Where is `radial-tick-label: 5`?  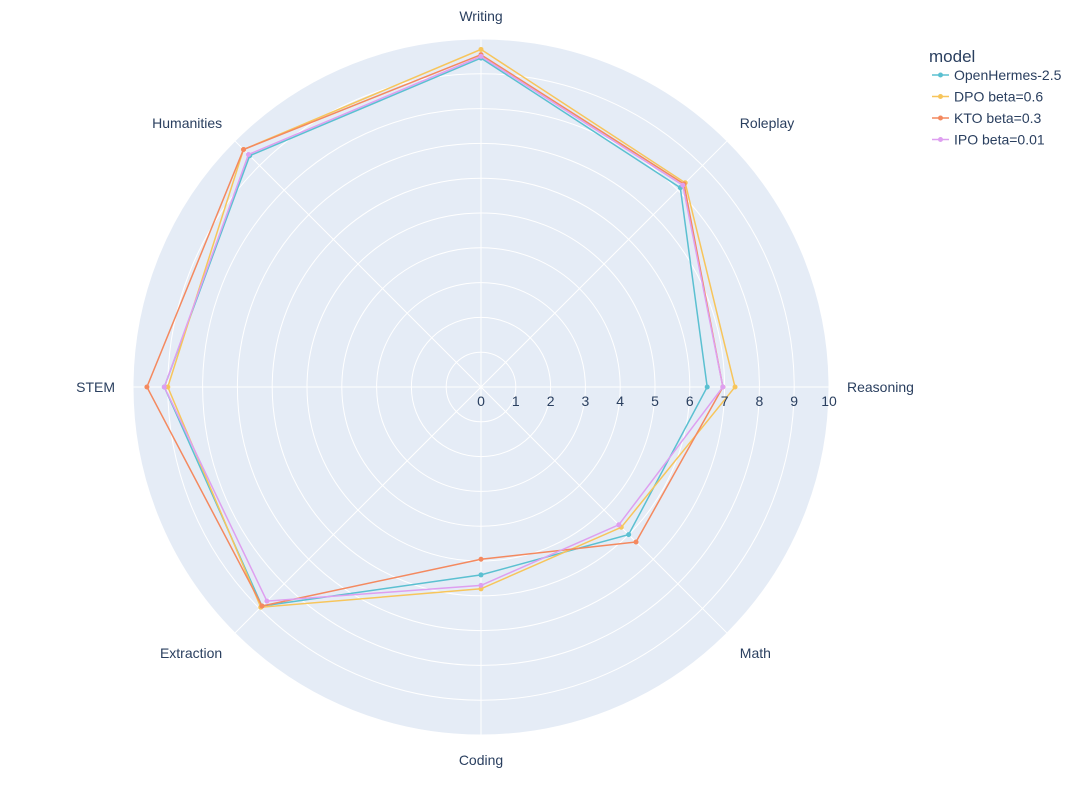
radial-tick-label: 5 is located at coordinates (655, 401).